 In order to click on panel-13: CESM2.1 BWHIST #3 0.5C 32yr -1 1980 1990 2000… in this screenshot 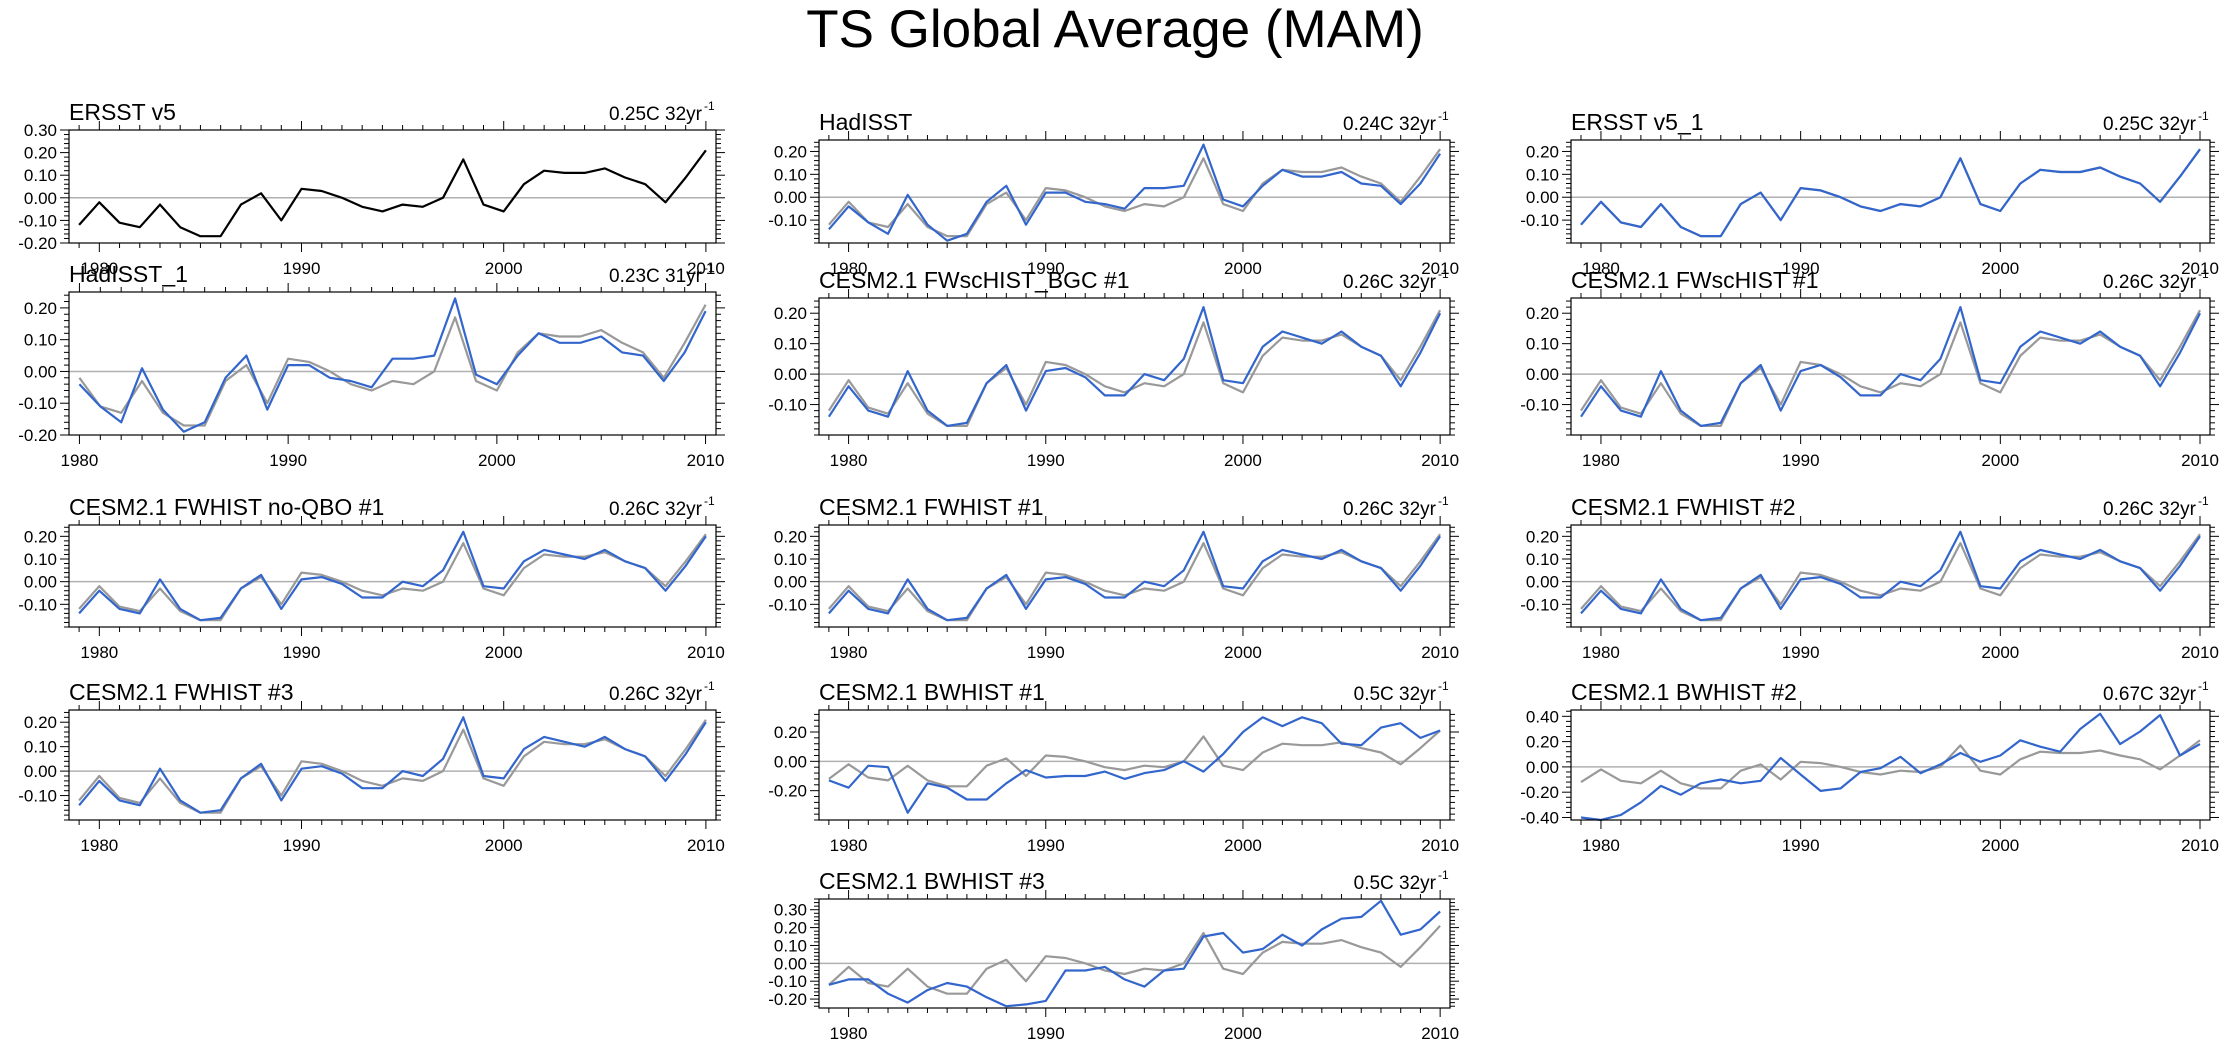, I will do `click(1113, 955)`.